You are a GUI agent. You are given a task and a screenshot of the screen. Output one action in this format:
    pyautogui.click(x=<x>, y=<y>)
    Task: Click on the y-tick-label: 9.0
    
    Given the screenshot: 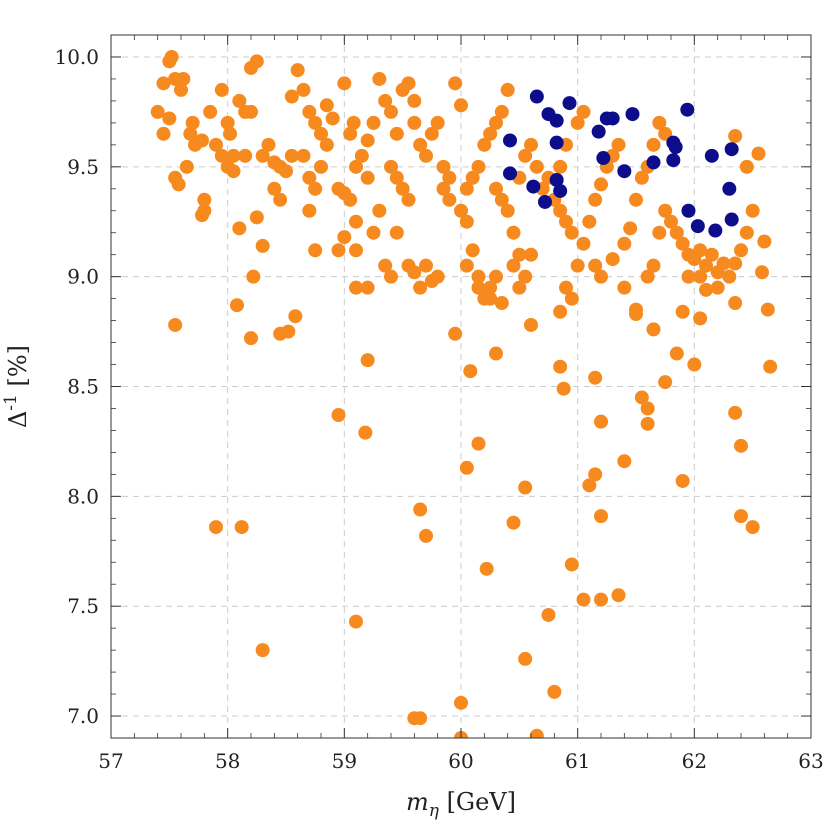 What is the action you would take?
    pyautogui.click(x=83, y=277)
    